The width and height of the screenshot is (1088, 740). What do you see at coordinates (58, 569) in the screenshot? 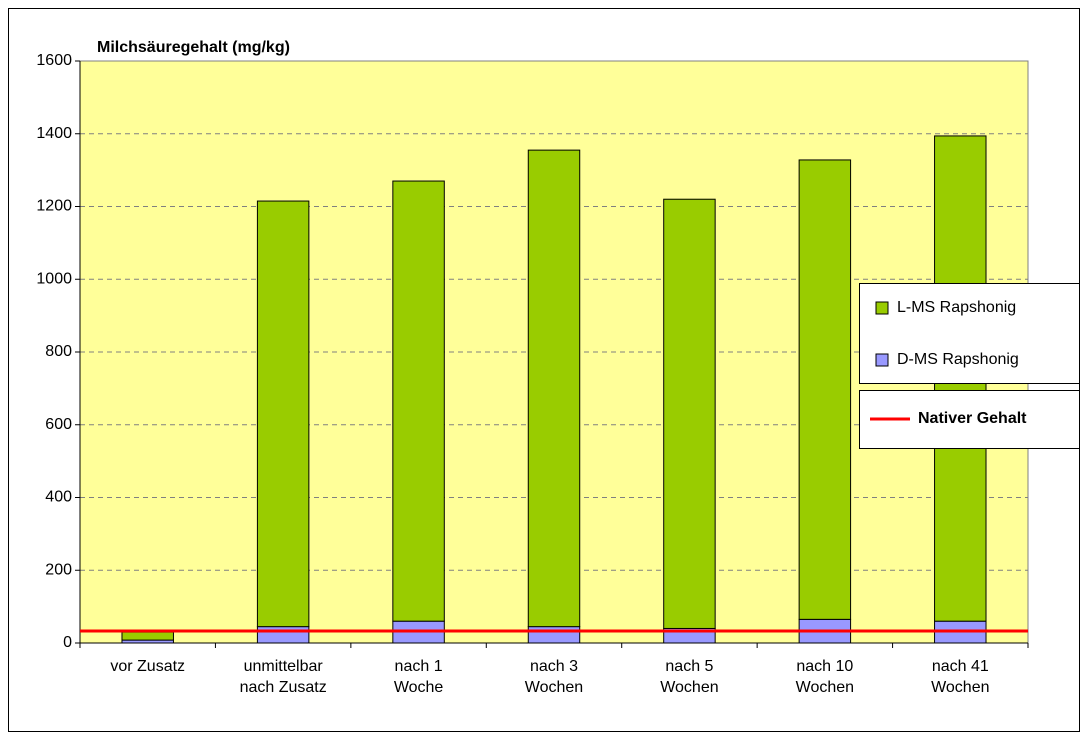
I see `y-tick-label: 200` at bounding box center [58, 569].